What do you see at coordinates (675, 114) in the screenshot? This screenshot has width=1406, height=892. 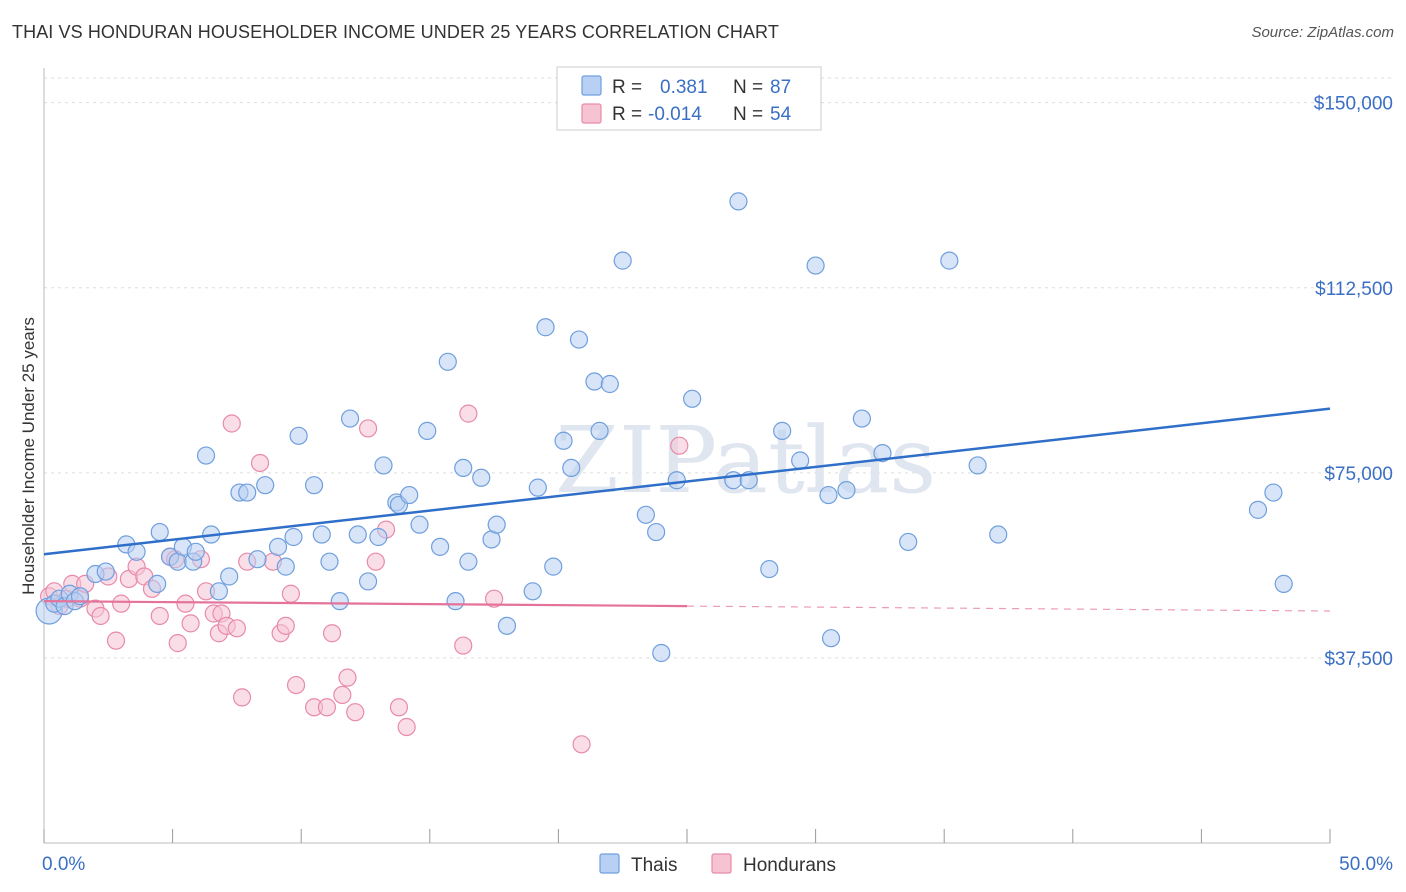 I see `legend-r-value-hondurans: -0.014` at bounding box center [675, 114].